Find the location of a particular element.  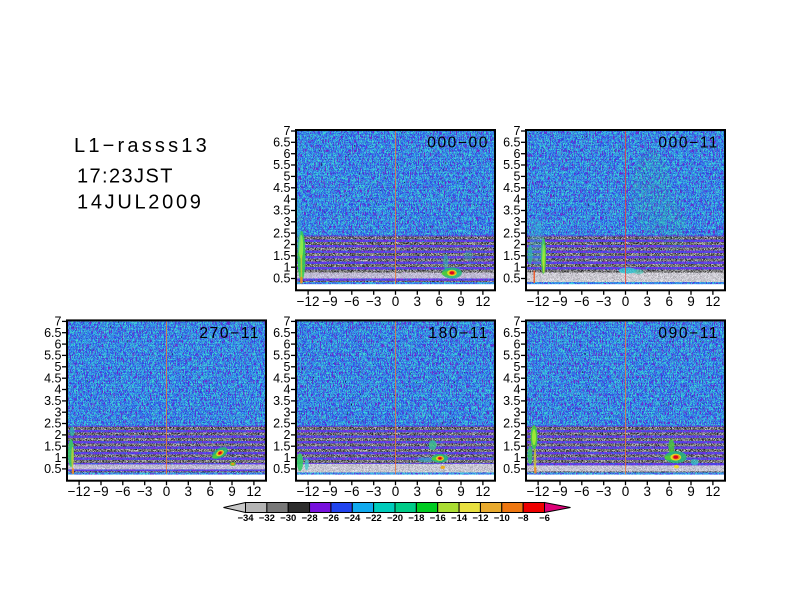

svg-text: 270−11 is located at coordinates (229, 333).